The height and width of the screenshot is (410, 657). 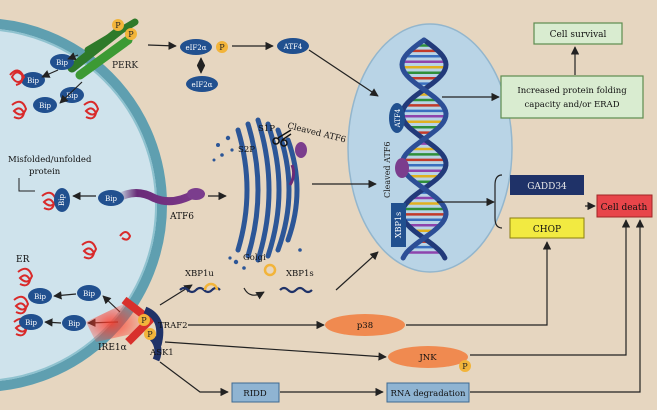 I want to click on jnk-kinase: JNK P, so click(x=429, y=359).